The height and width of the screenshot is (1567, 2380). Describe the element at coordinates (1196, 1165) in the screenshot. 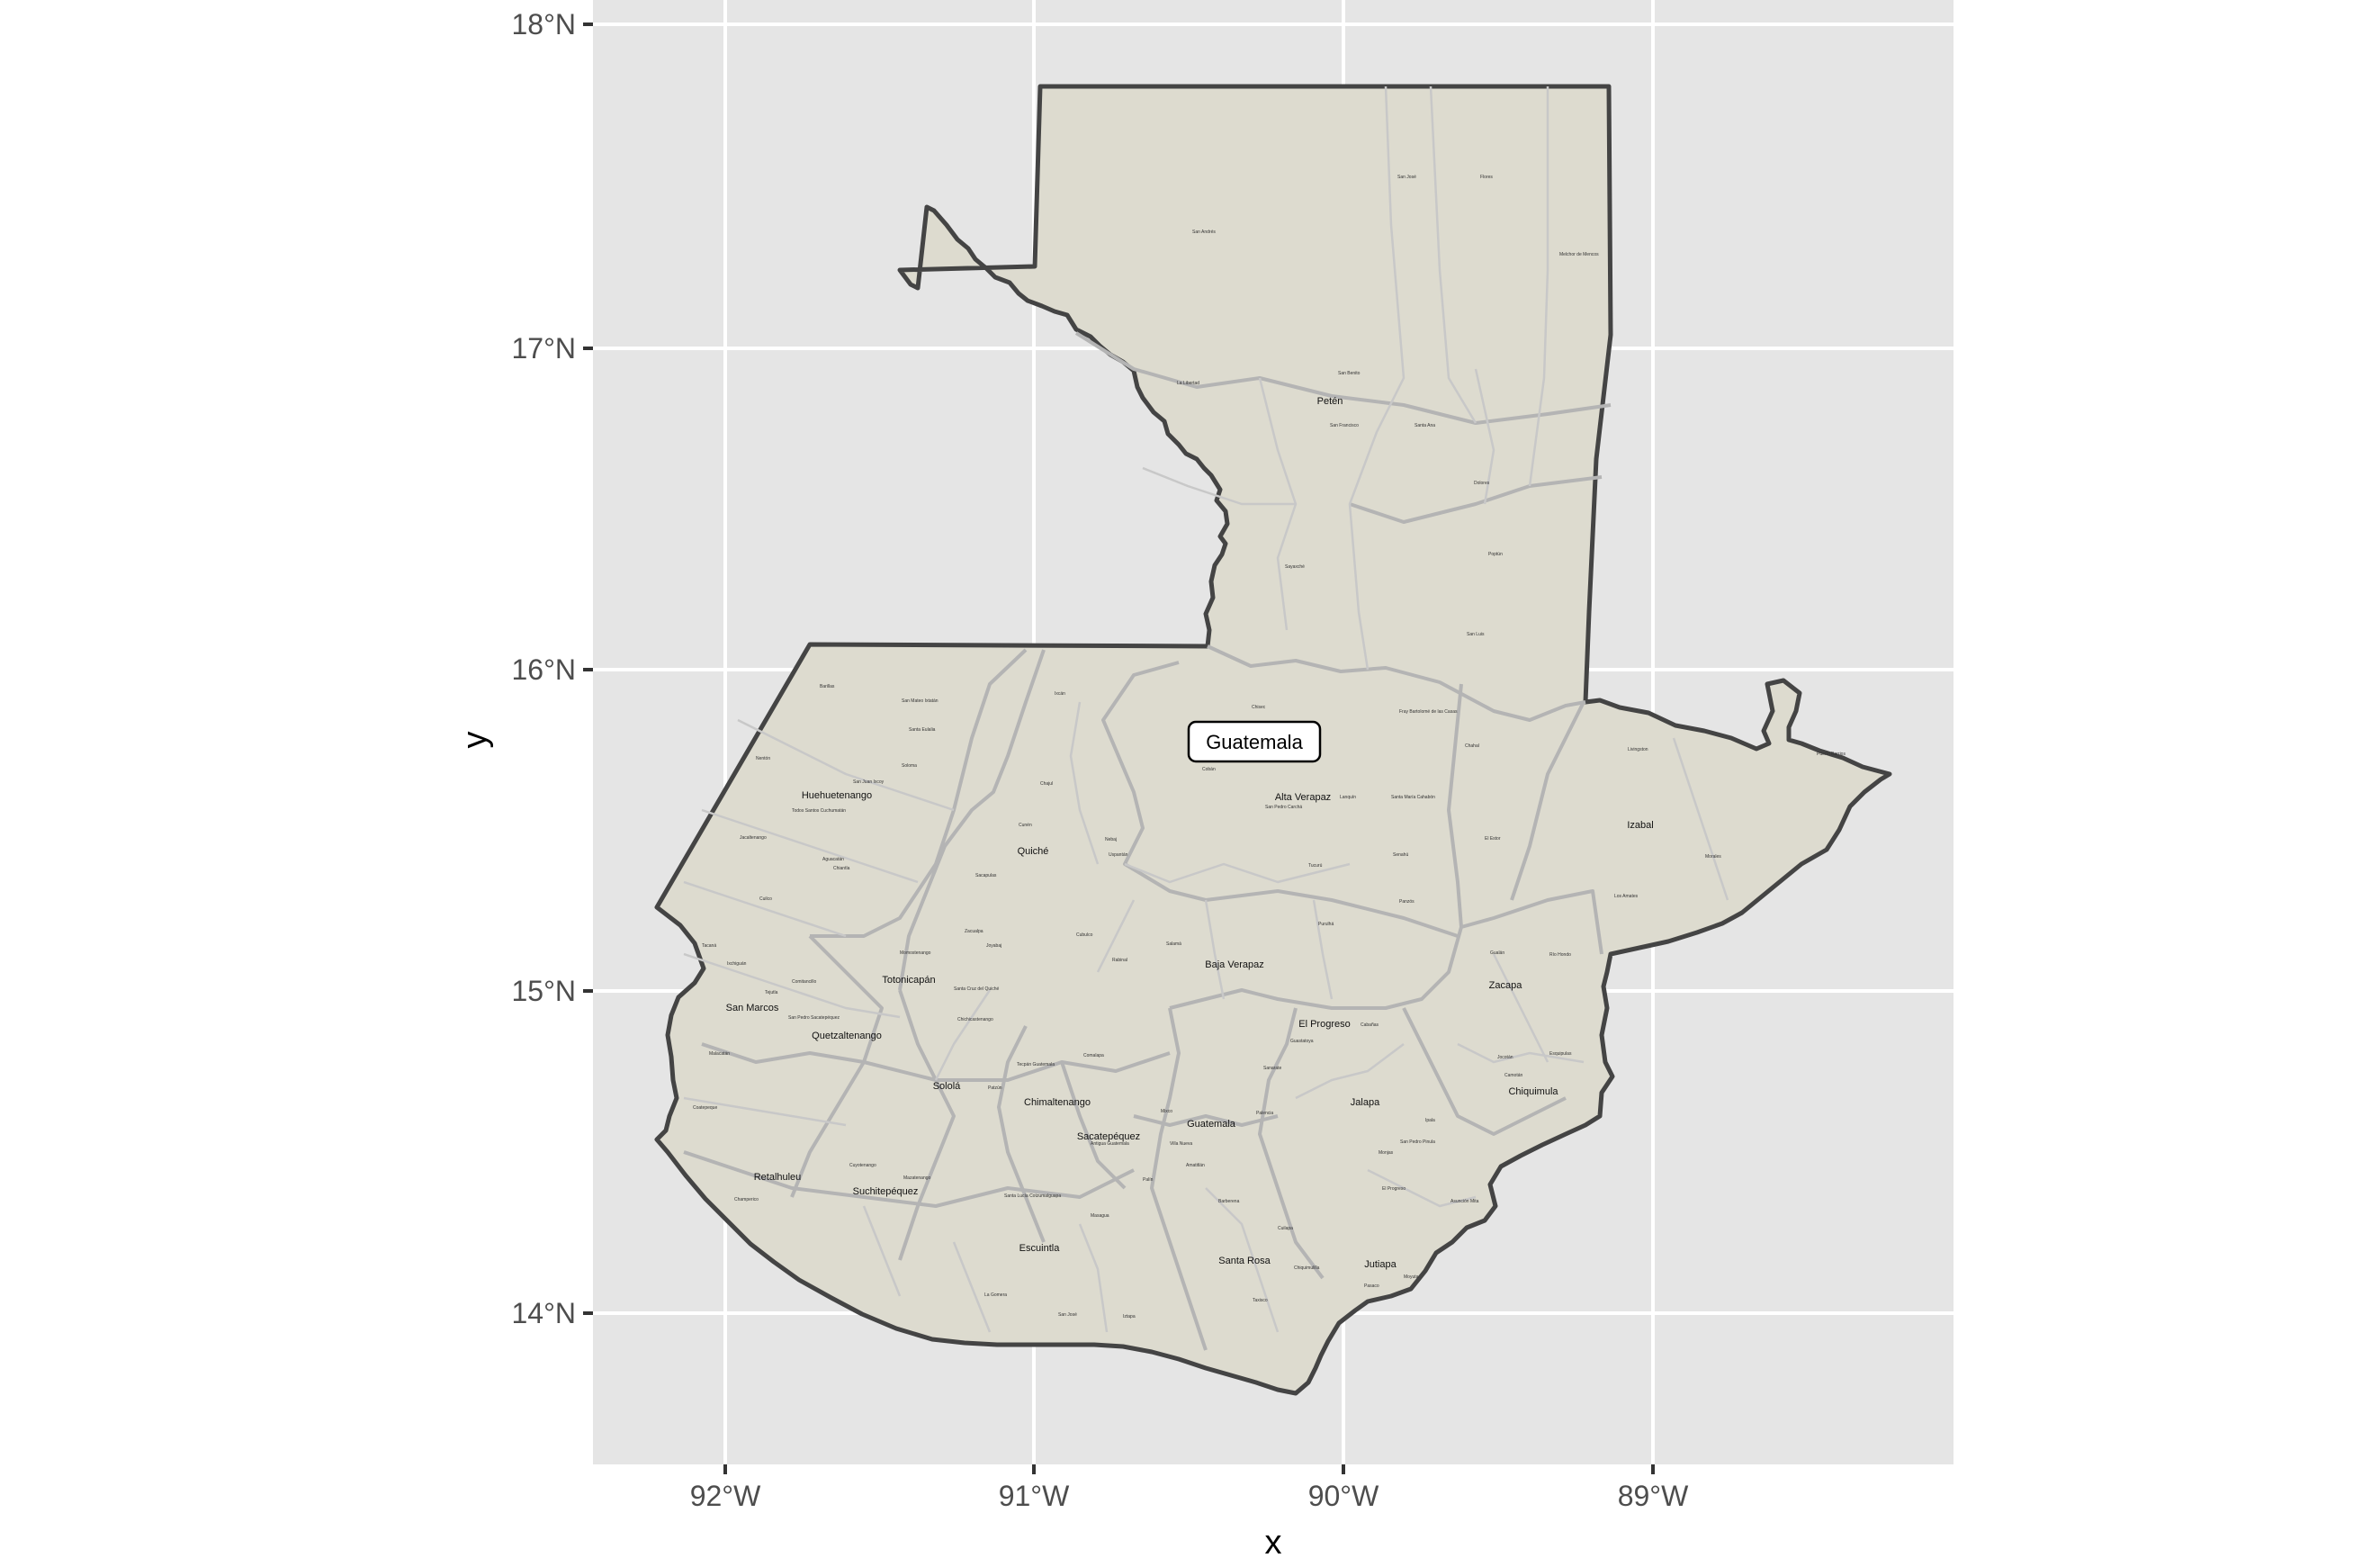

I see `municipality-label: Amatitlán` at that location.